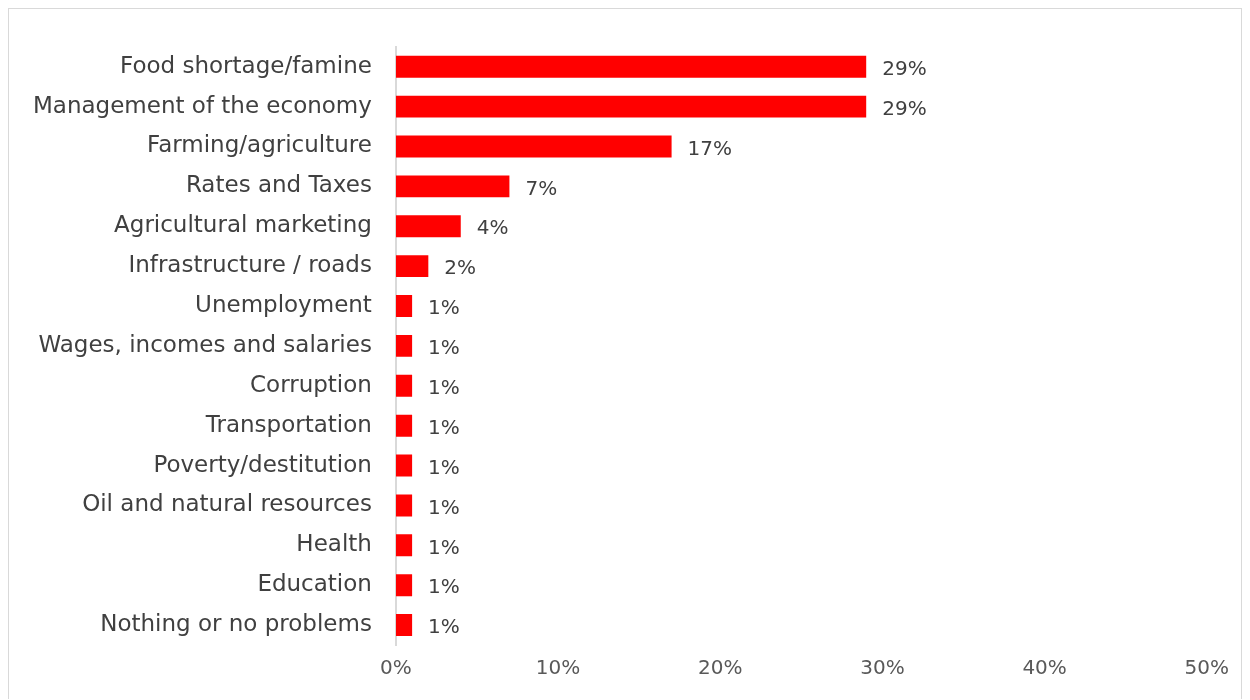 Image resolution: width=1250 pixels, height=700 pixels. Describe the element at coordinates (460, 267) in the screenshot. I see `data-label: 2%` at that location.